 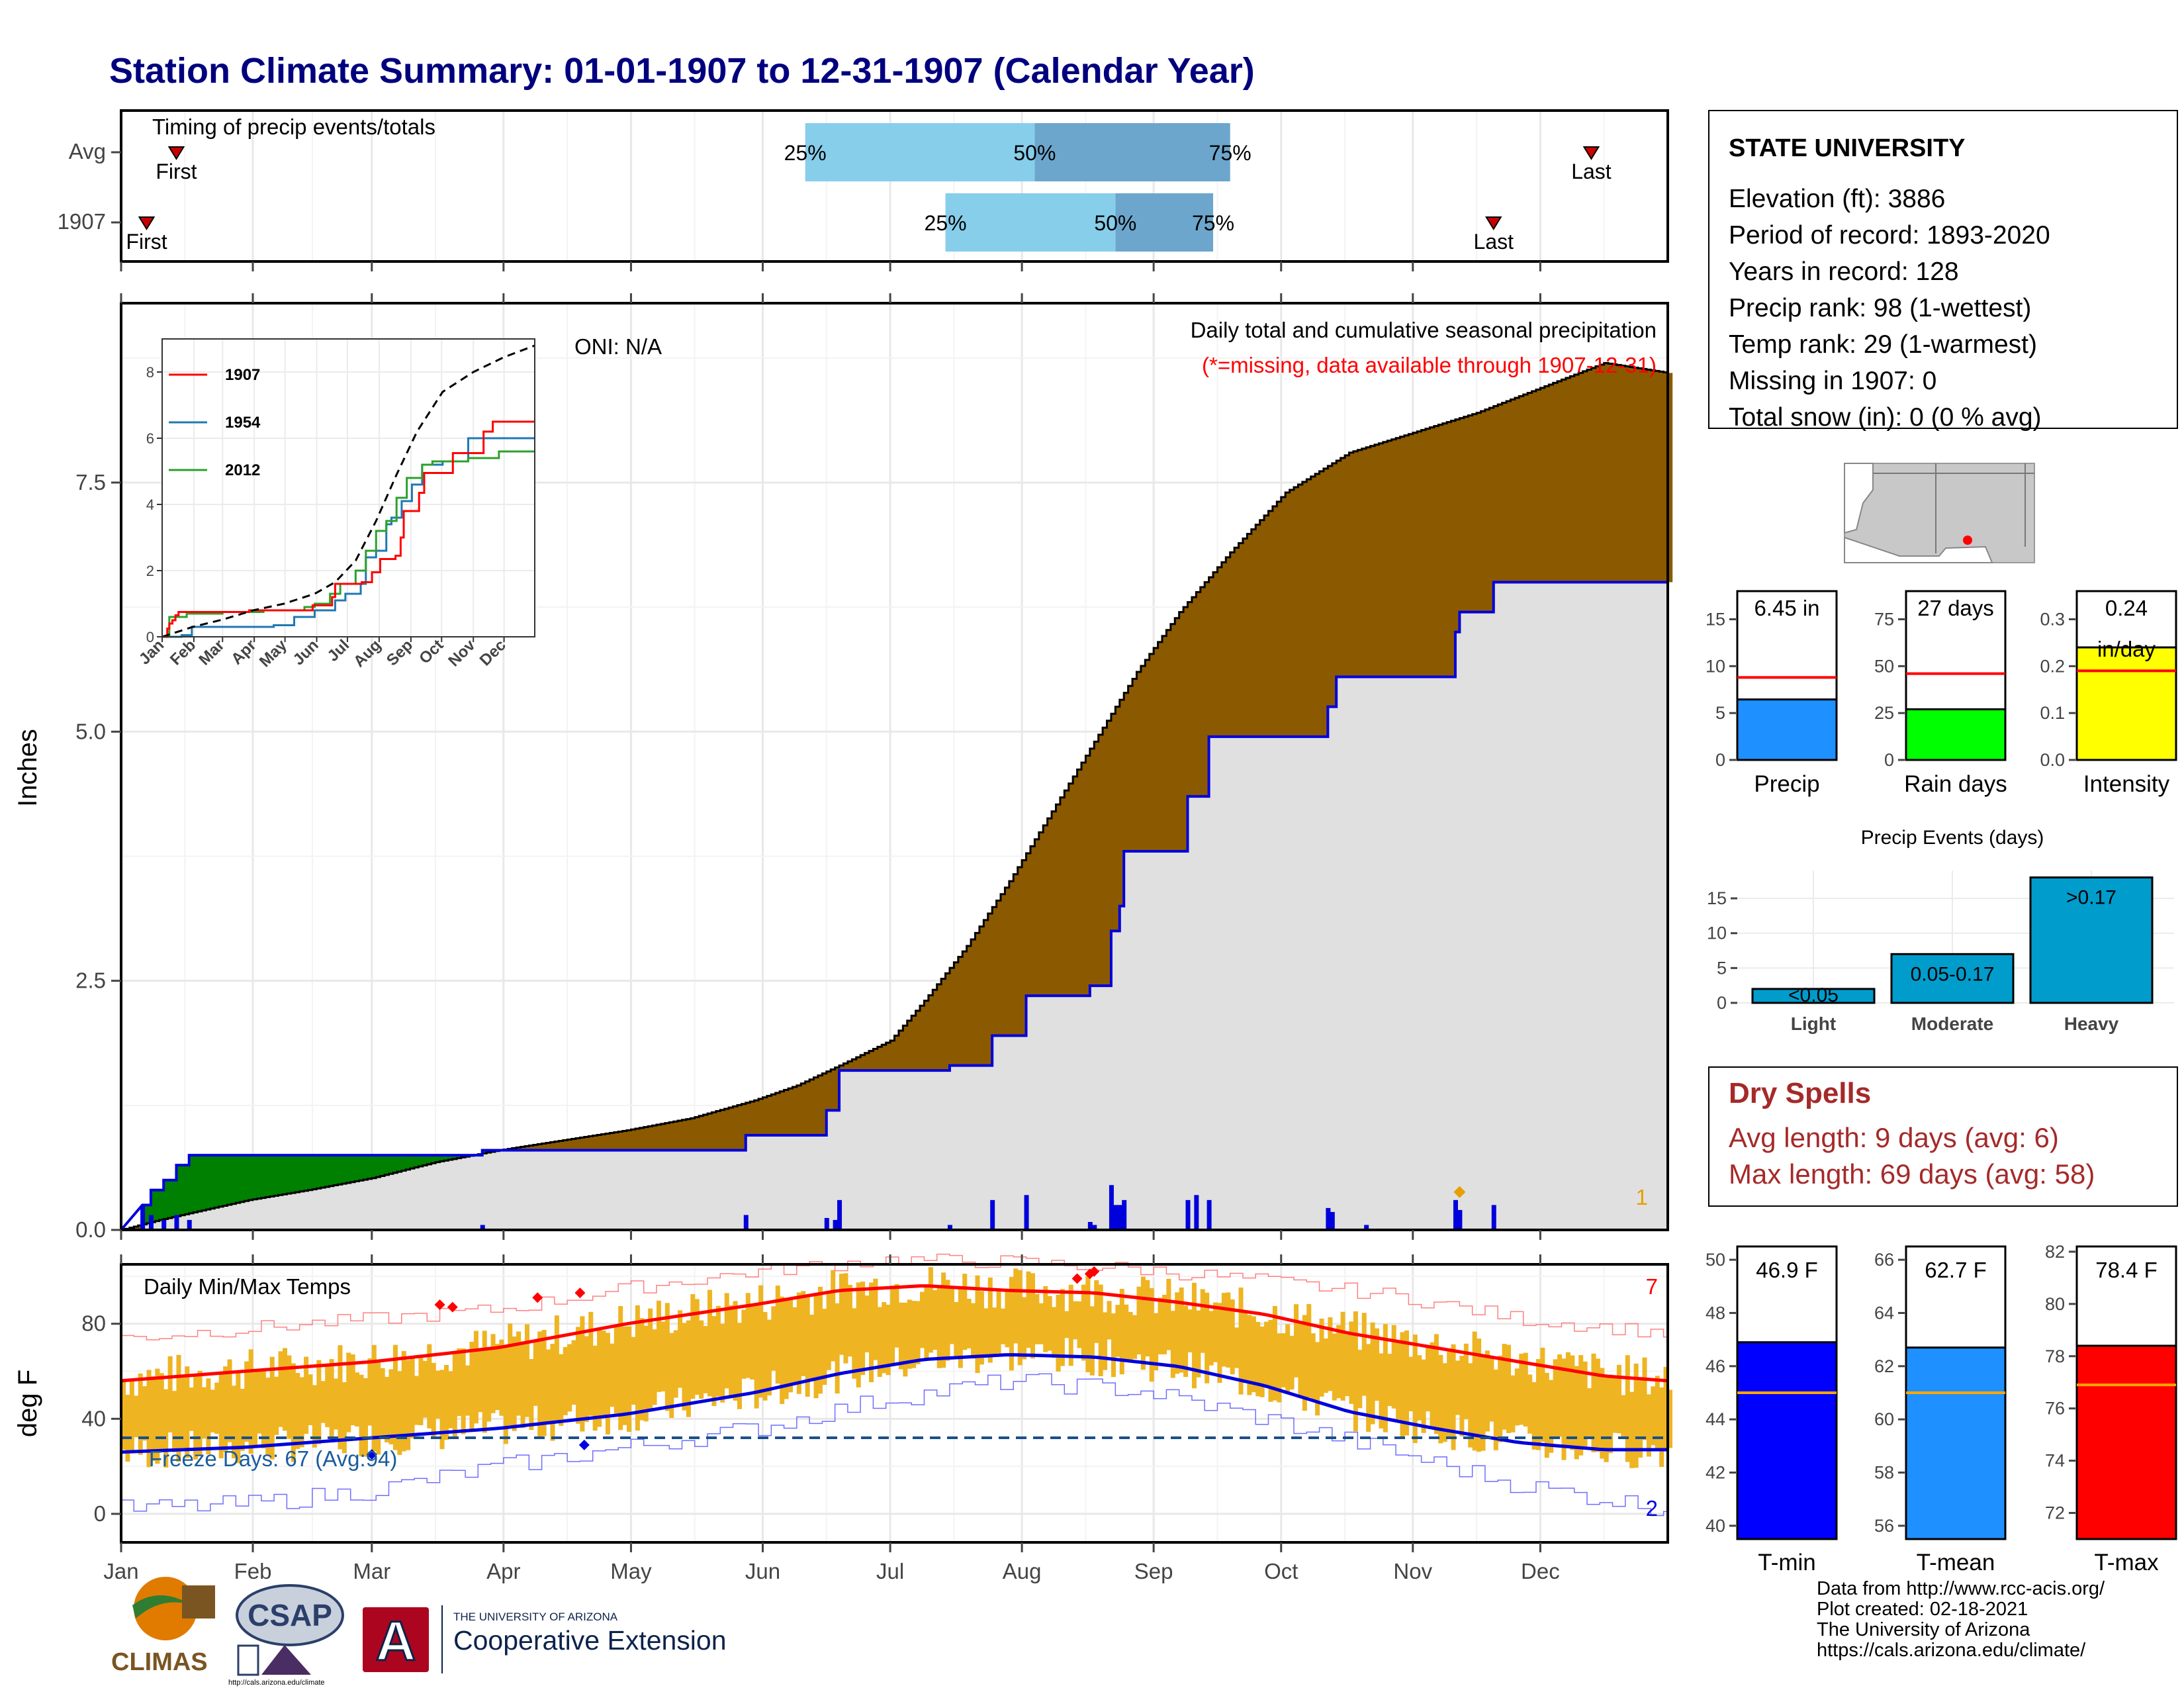 What do you see at coordinates (93, 1323) in the screenshot?
I see `temp-y-tick-label: 80` at bounding box center [93, 1323].